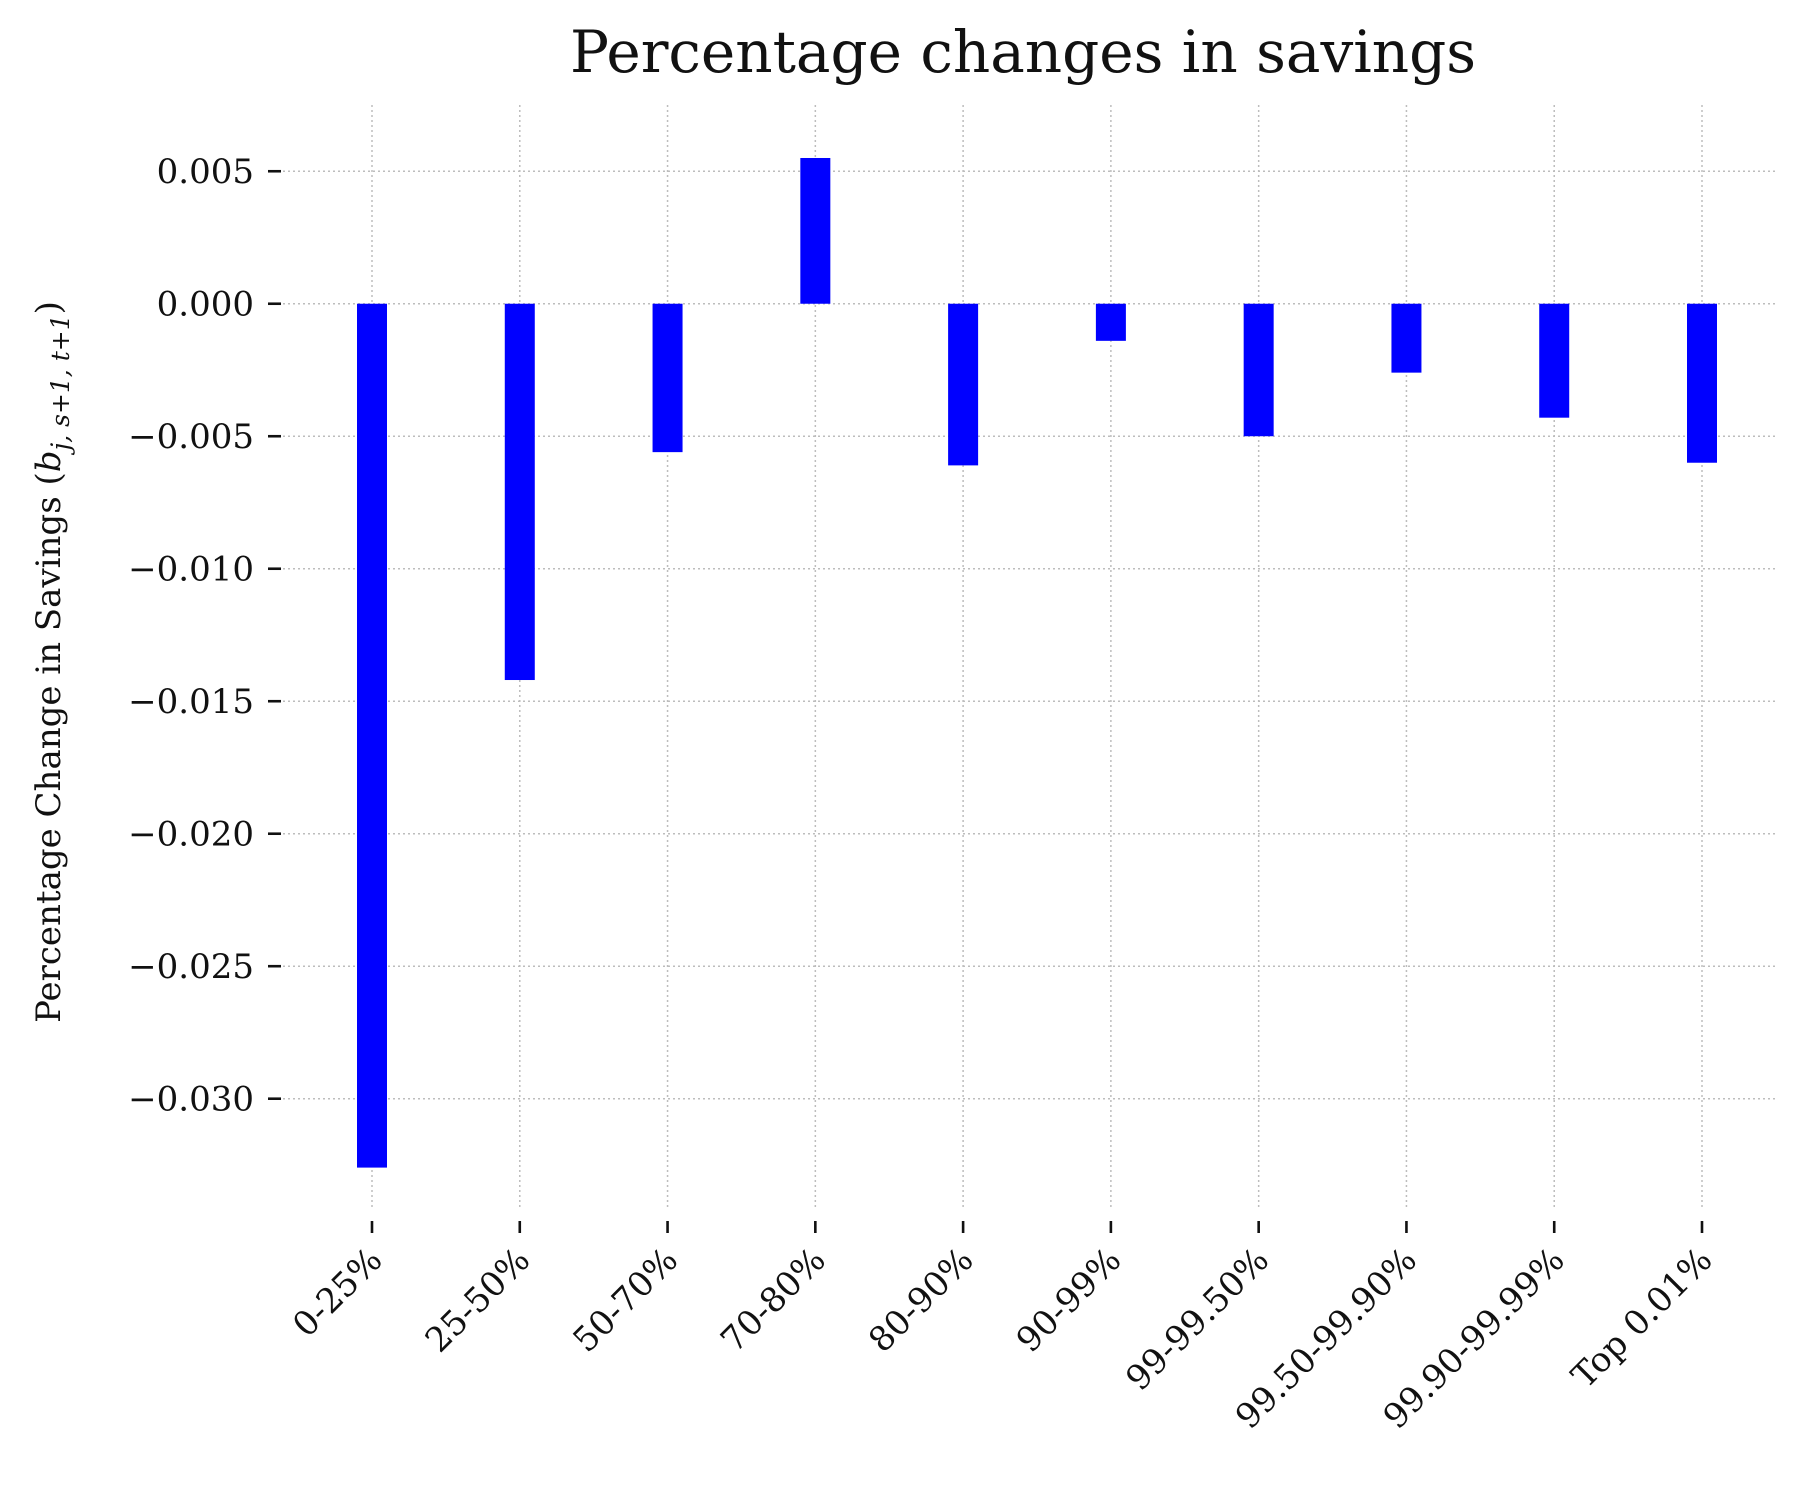 The width and height of the screenshot is (1814, 1509). Describe the element at coordinates (49, 484) in the screenshot. I see `y-axis-label-open-paren: (` at that location.